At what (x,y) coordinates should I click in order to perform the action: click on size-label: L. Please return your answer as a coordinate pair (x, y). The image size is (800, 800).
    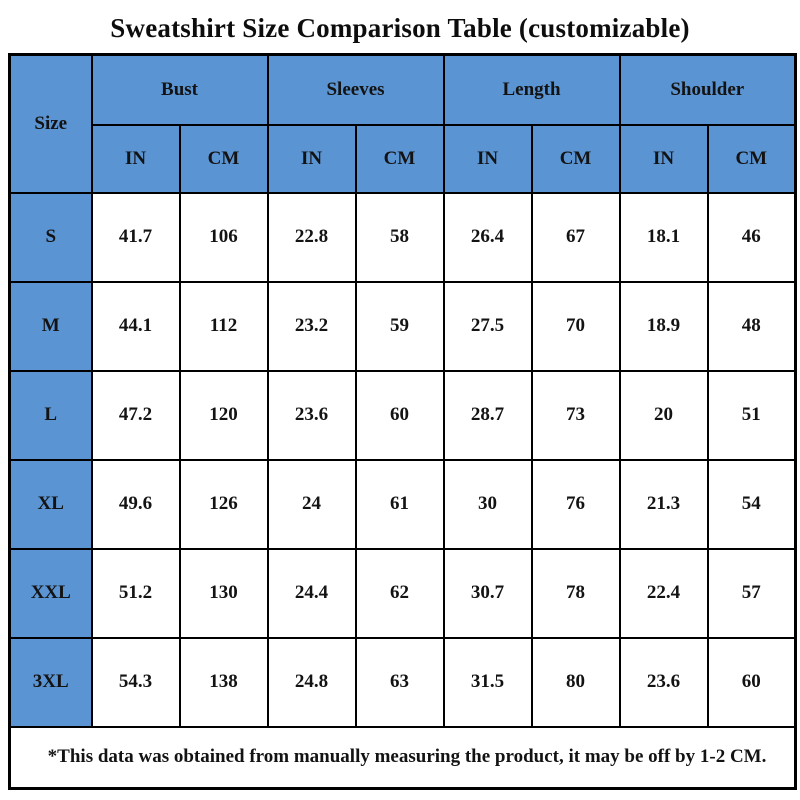
    Looking at the image, I should click on (50, 415).